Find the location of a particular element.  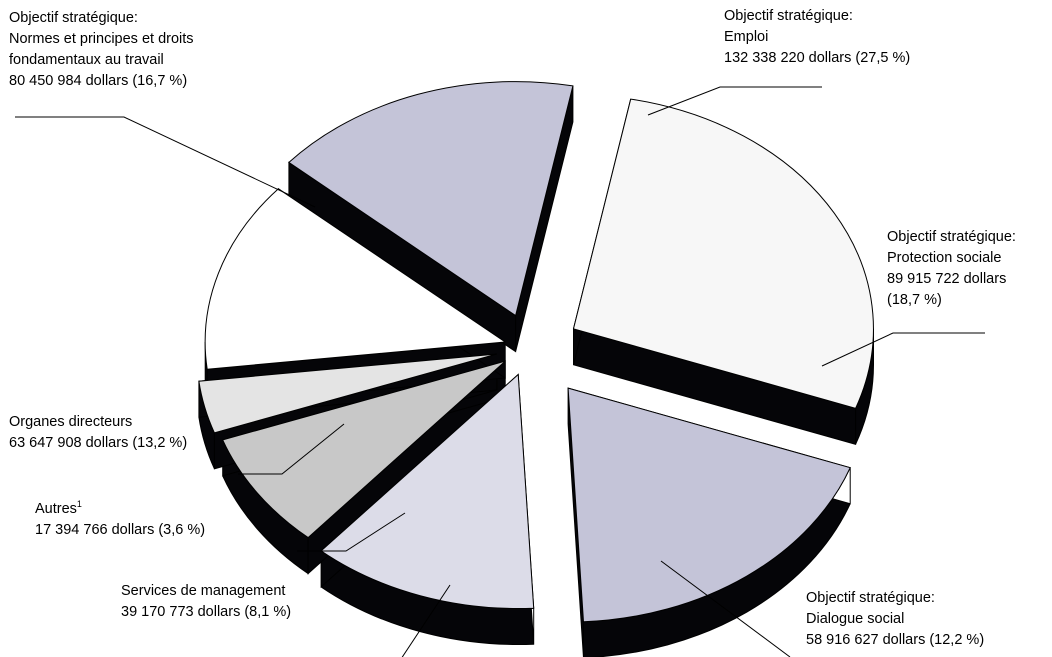

label-dialogue-line-2: Dialogue social is located at coordinates (855, 619).